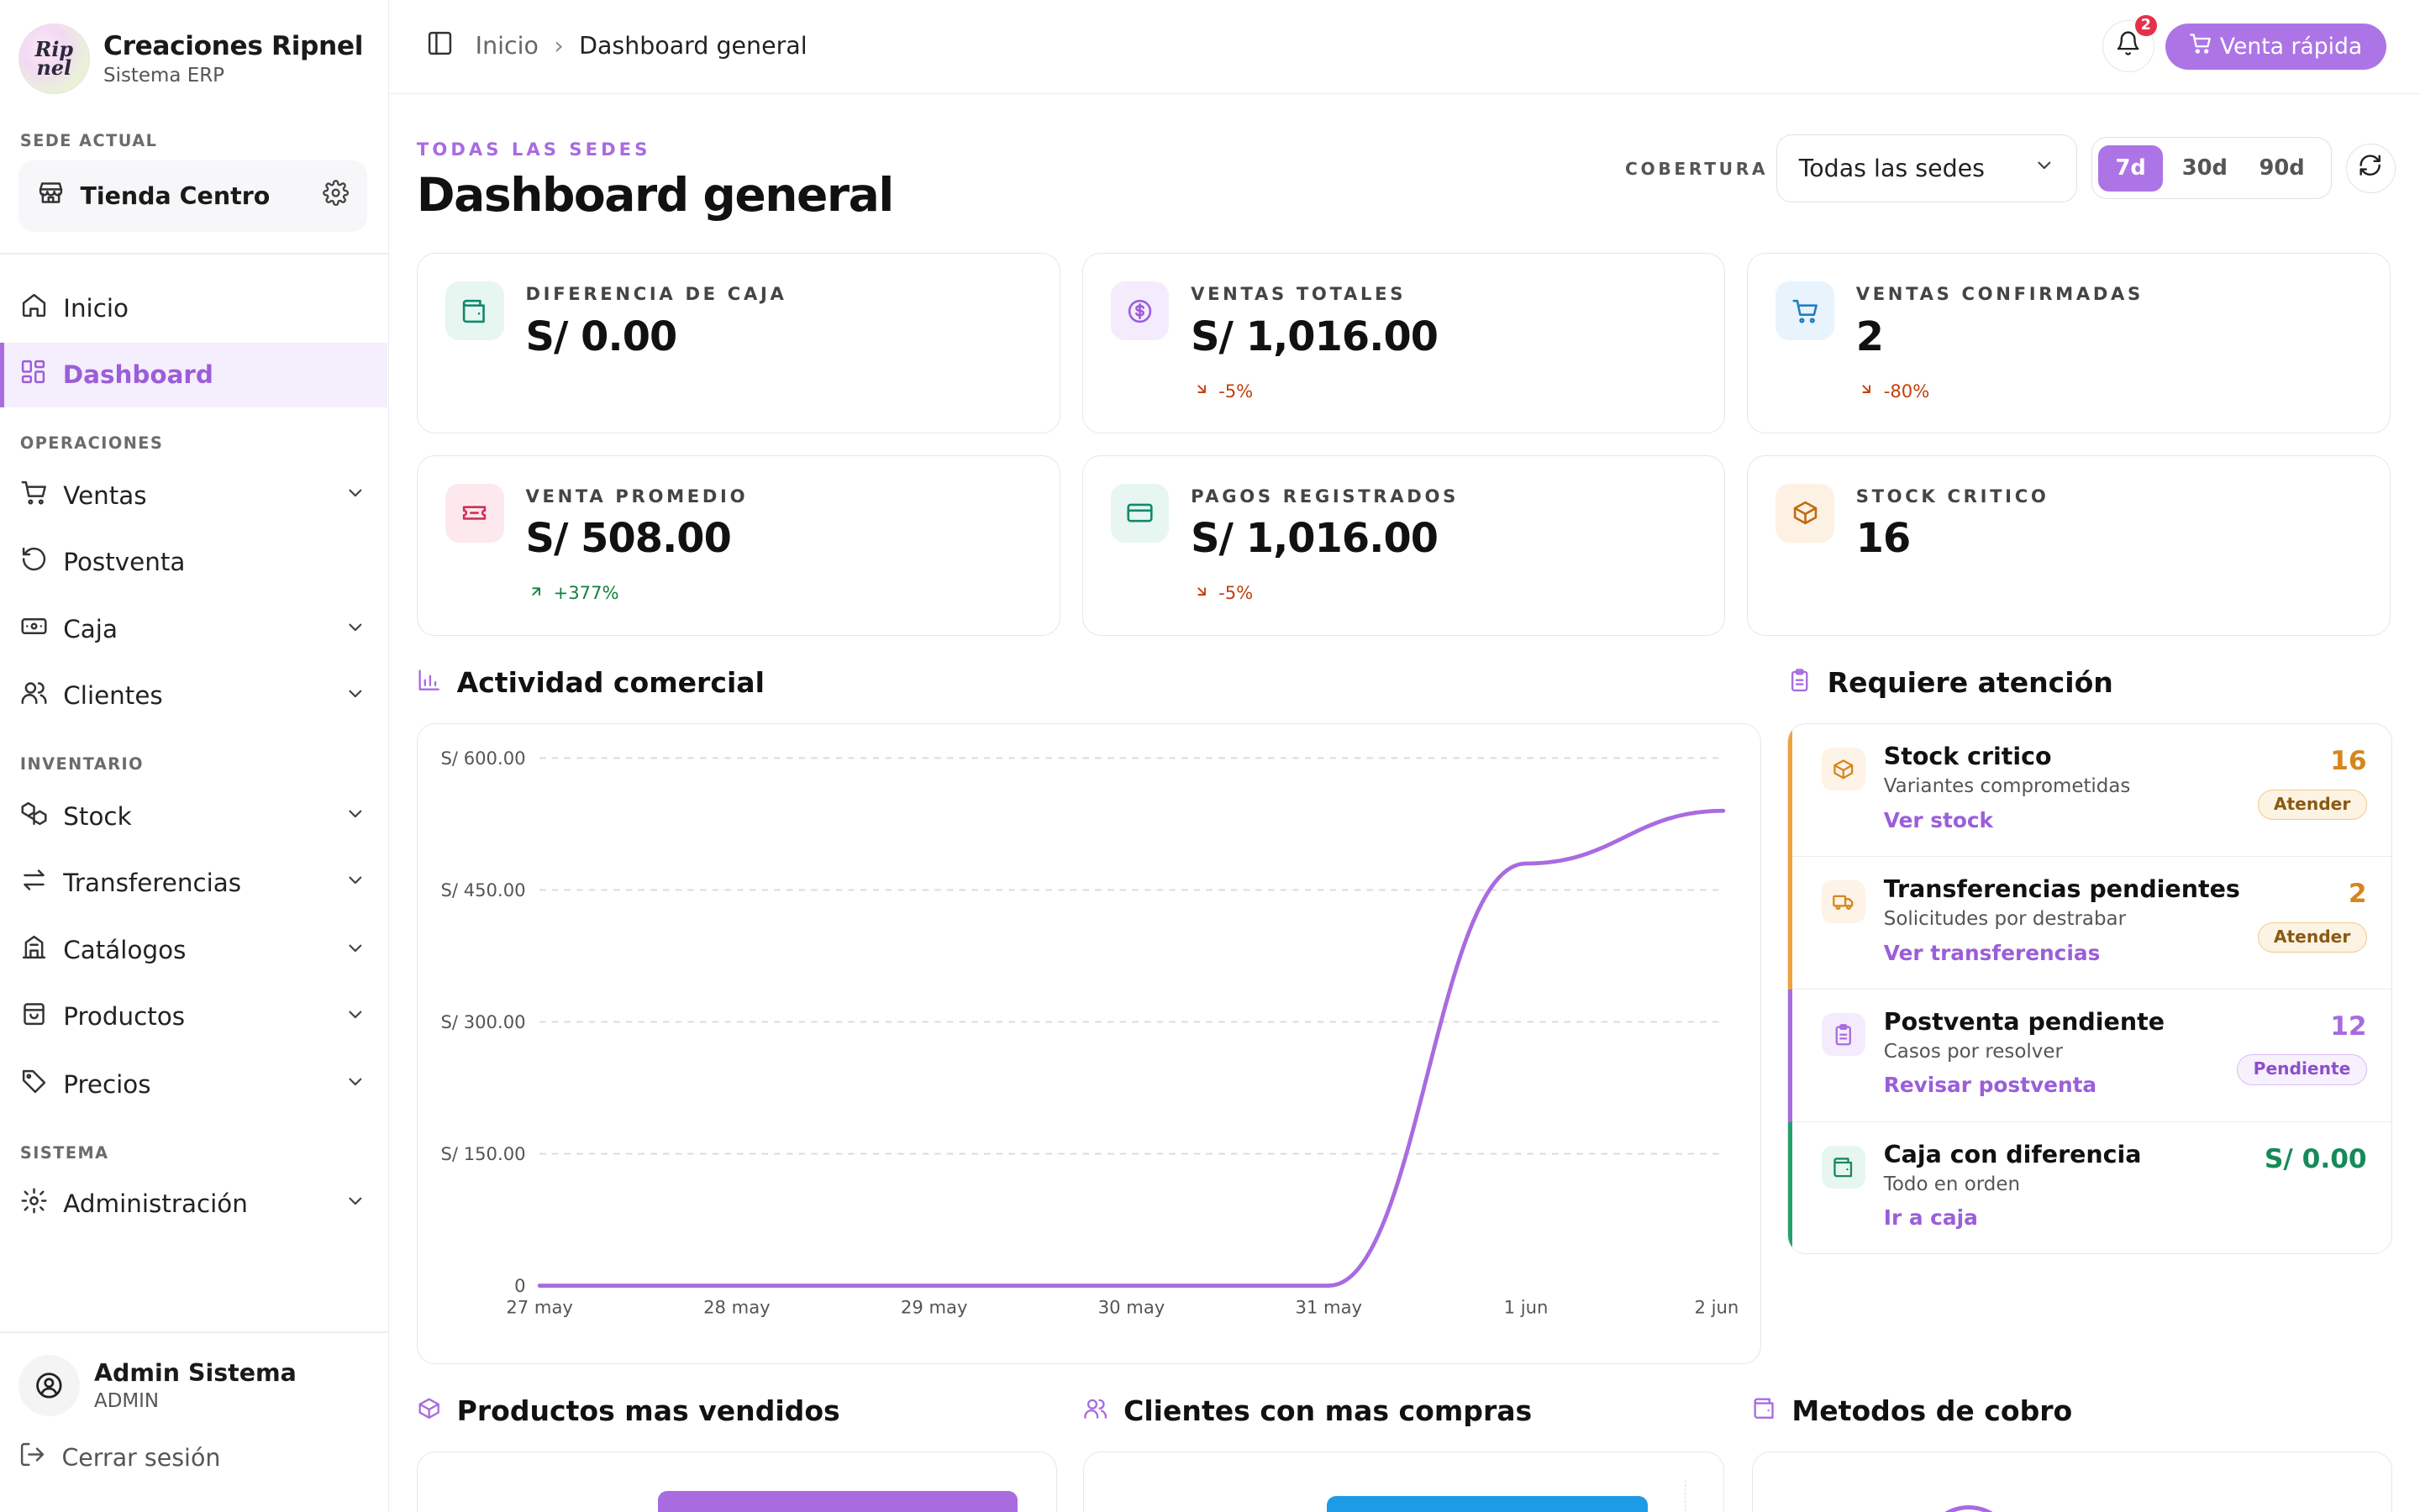 Image resolution: width=2420 pixels, height=1512 pixels. What do you see at coordinates (1325, 496) in the screenshot?
I see `kpi-label: PAGOS REGISTRADOS` at bounding box center [1325, 496].